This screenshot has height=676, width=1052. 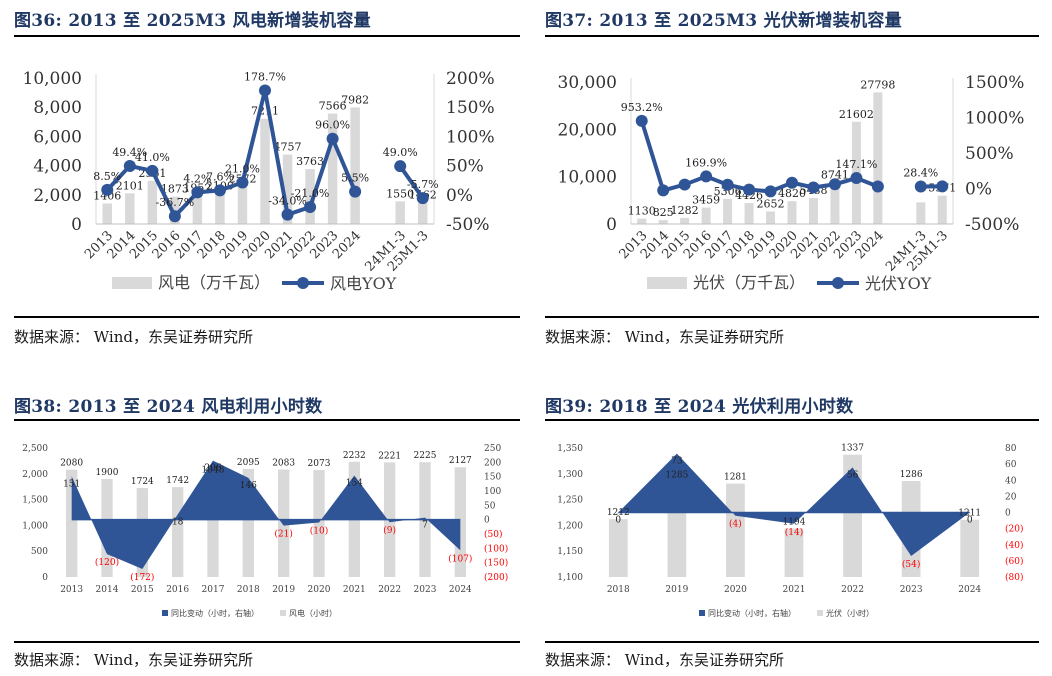 What do you see at coordinates (107, 590) in the screenshot?
I see `x-tick-label: 2014` at bounding box center [107, 590].